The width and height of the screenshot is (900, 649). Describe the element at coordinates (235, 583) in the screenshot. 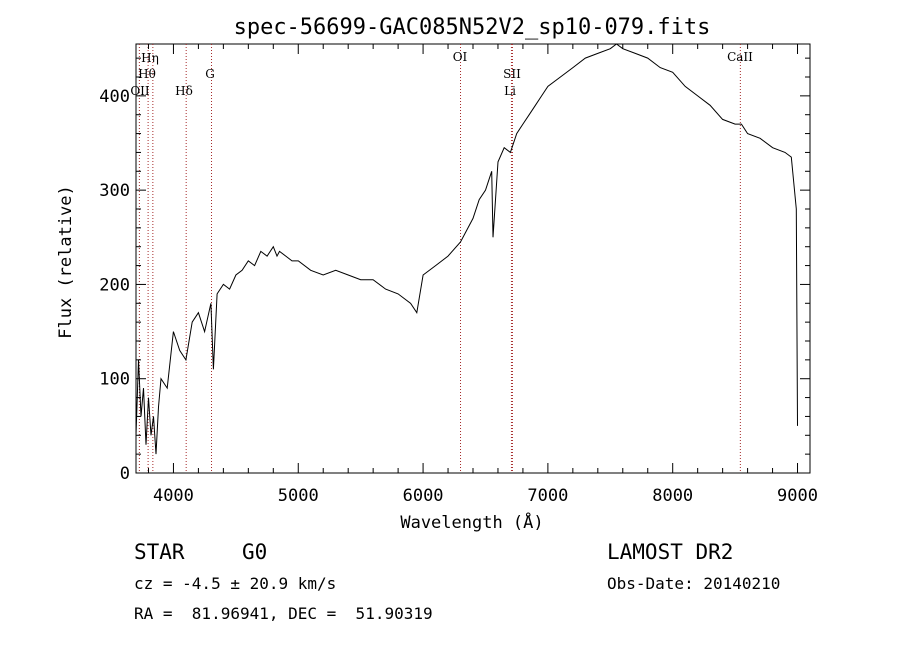

I see `redshift-value: cz = -4.5 ± 20.9 km/s` at that location.